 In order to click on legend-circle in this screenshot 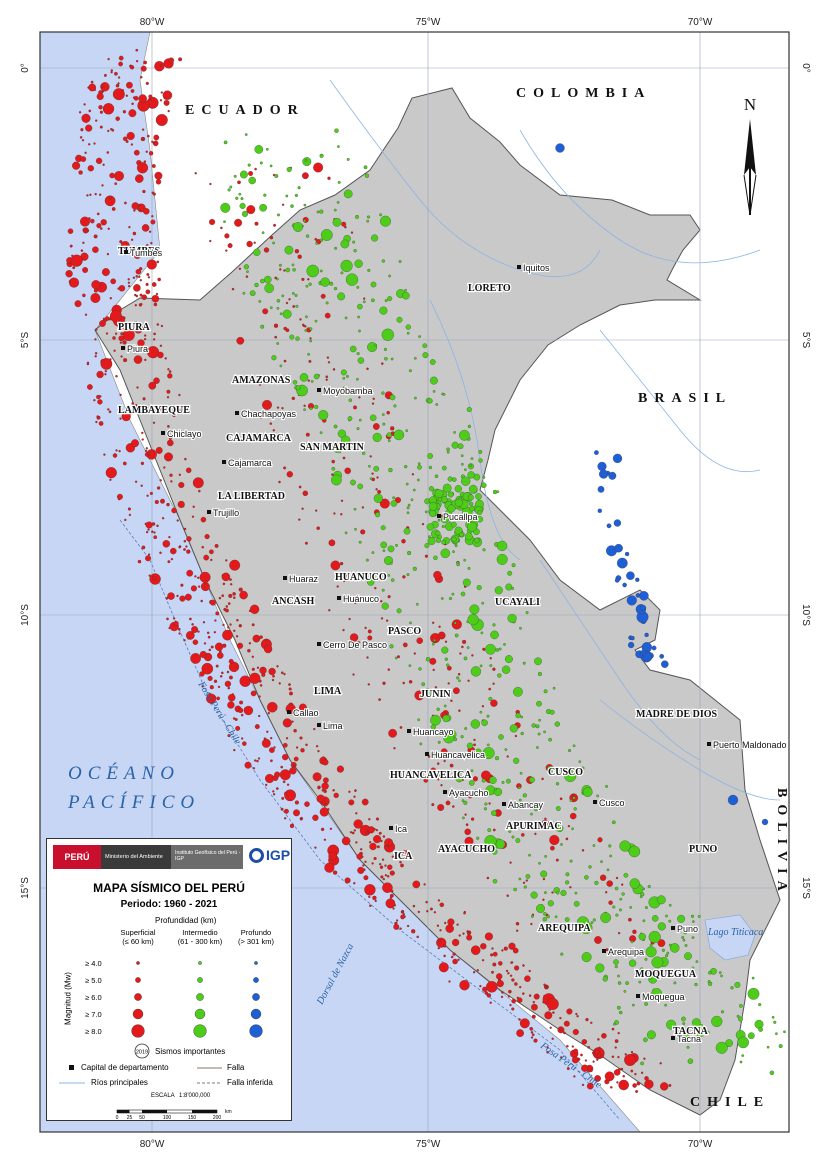, I will do `click(256, 1014)`.